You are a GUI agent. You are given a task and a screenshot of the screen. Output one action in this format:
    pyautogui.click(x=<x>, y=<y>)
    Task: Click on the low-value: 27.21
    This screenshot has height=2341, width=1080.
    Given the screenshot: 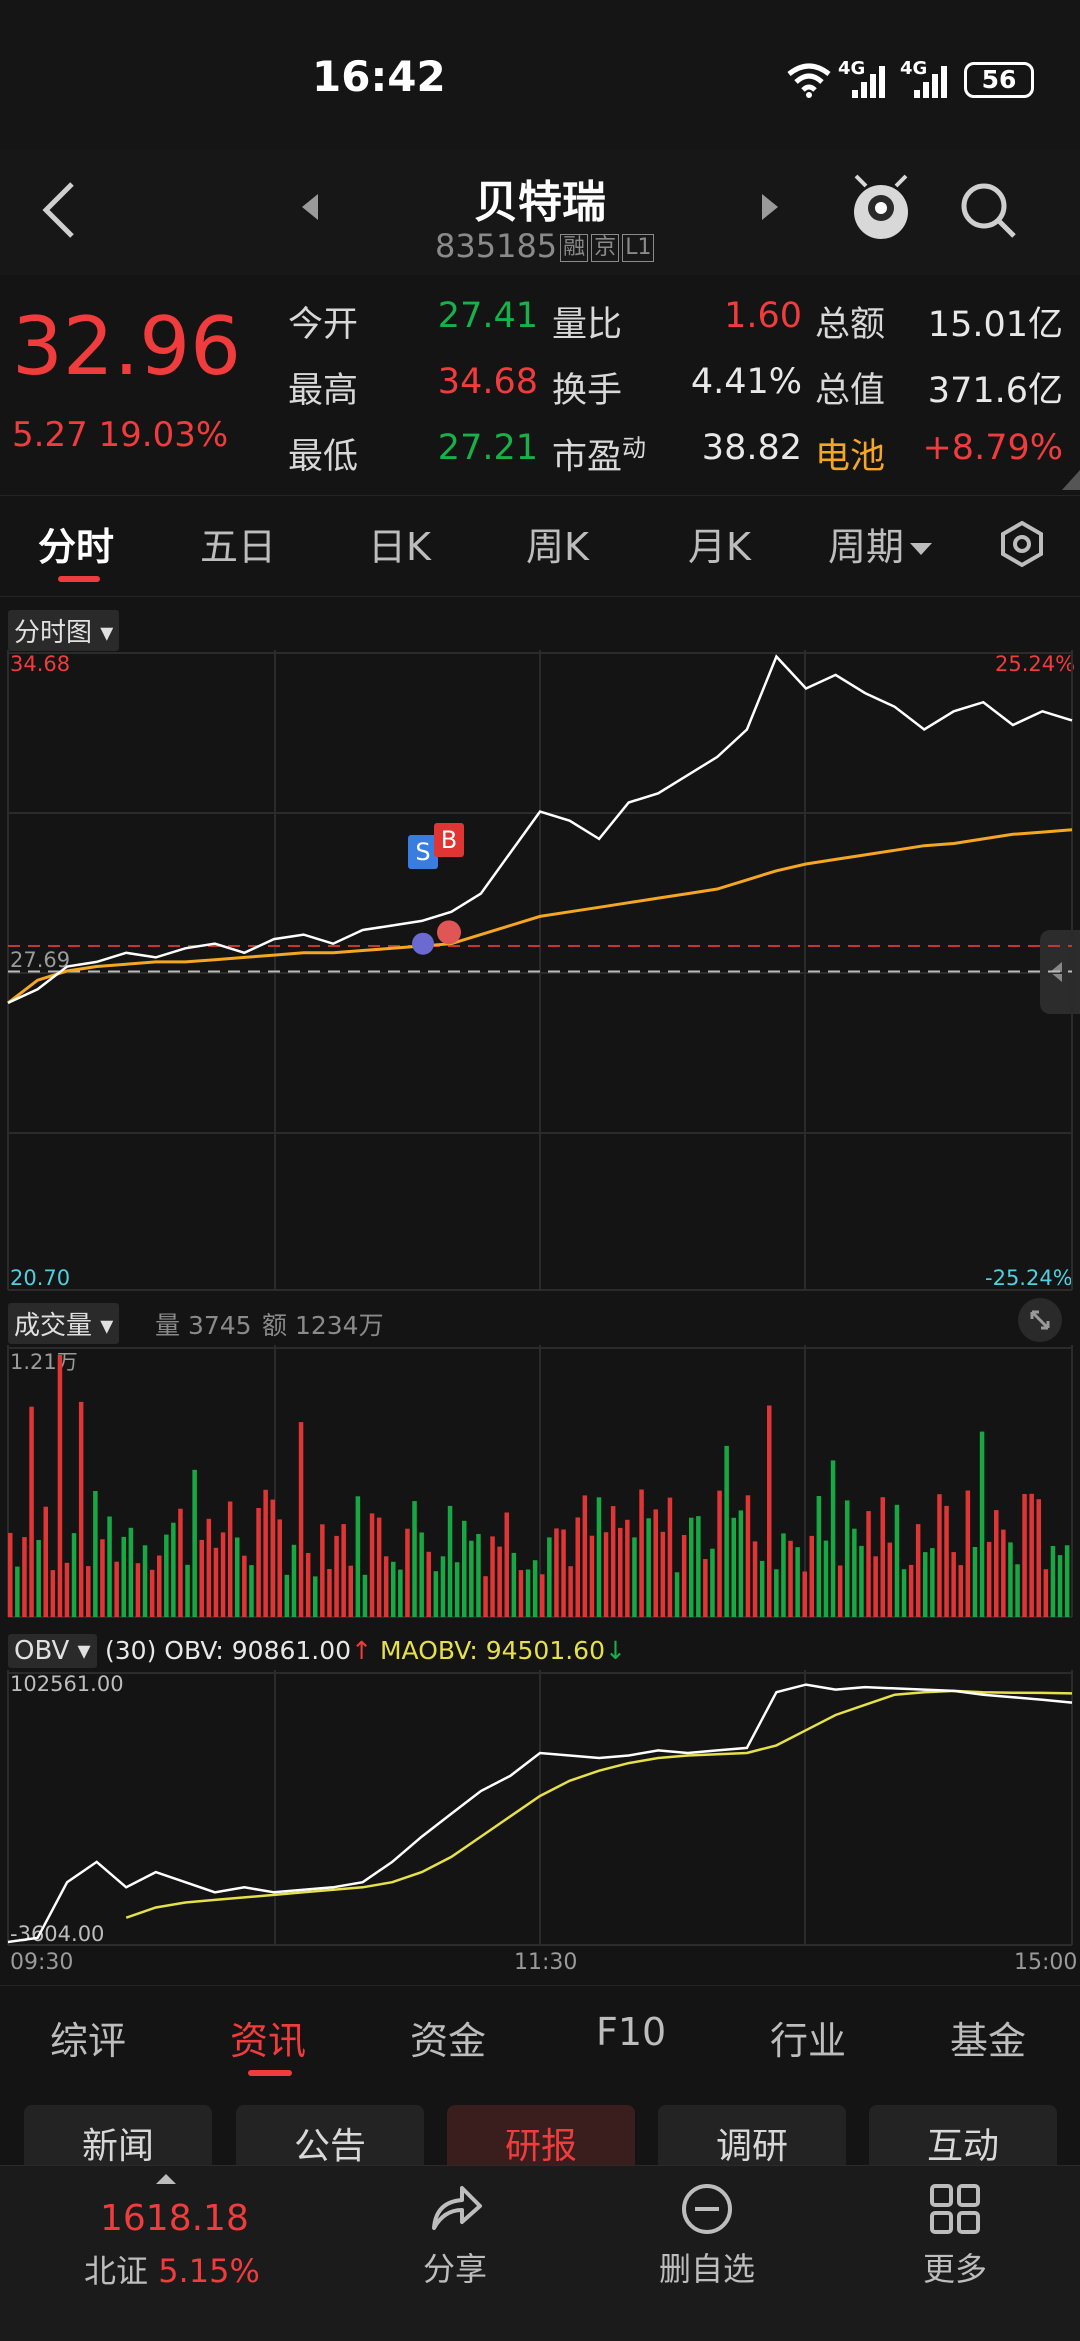 What is the action you would take?
    pyautogui.click(x=487, y=448)
    